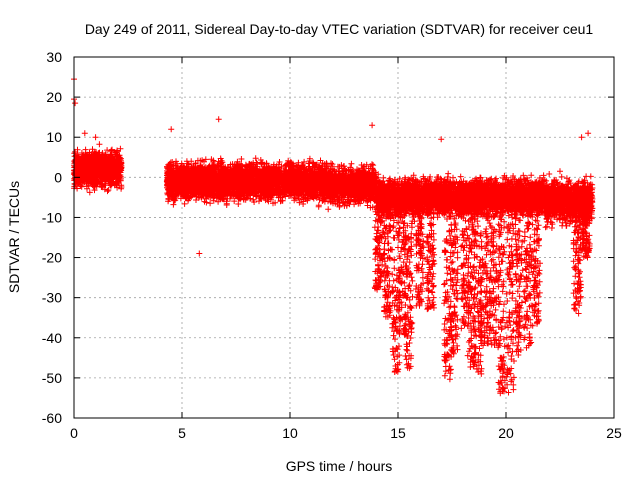  Describe the element at coordinates (14, 237) in the screenshot. I see `y-axis-label: SDTVAR / TECUs` at that location.